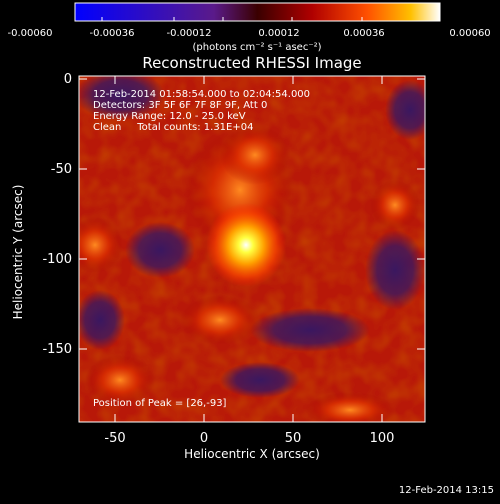 This screenshot has height=504, width=500. What do you see at coordinates (271, 19) in the screenshot?
I see `colorbar-ticks` at bounding box center [271, 19].